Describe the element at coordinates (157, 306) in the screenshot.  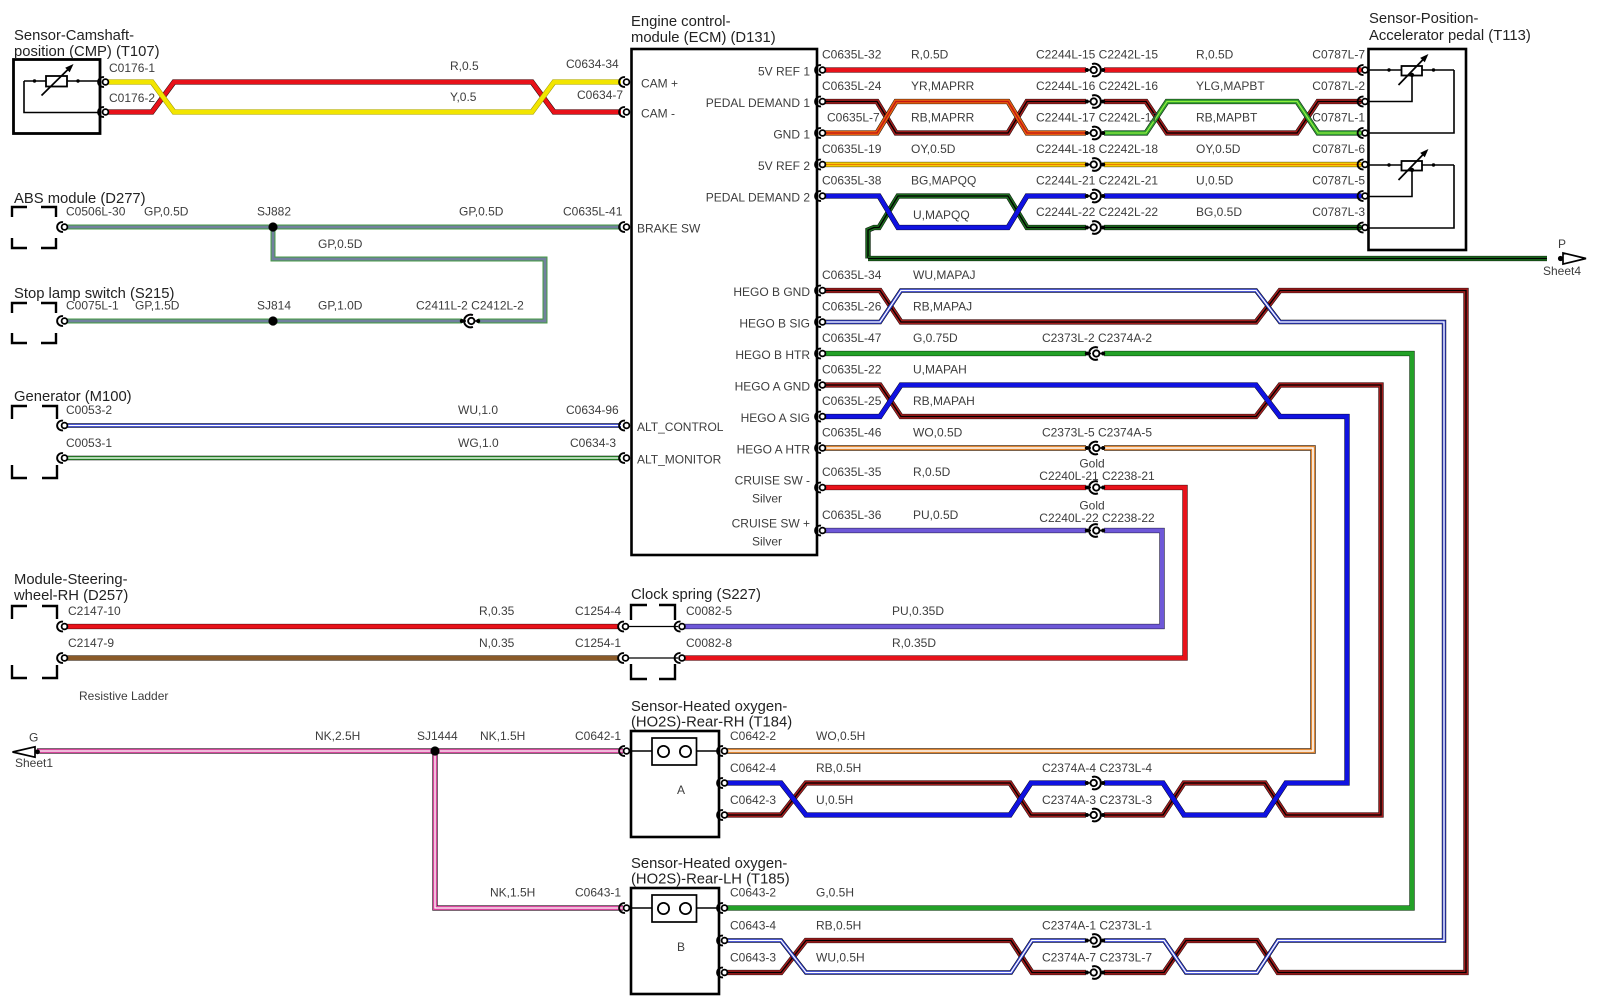
I see `svg-text: GP,1.5D` at that location.